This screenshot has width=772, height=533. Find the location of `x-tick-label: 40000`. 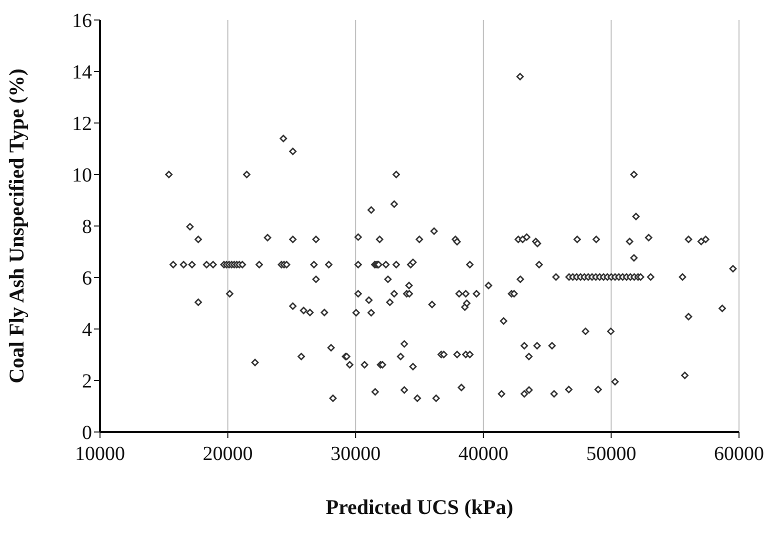

x-tick-label: 40000 is located at coordinates (483, 454).